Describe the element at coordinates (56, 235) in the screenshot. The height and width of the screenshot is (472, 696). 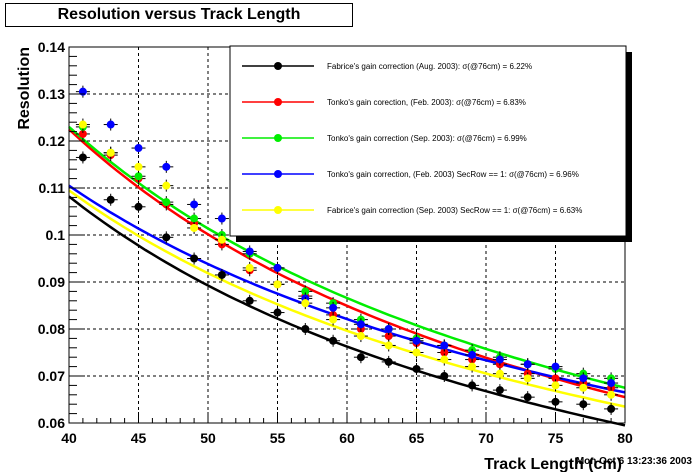
I see `y-tick-label: 0.1` at that location.